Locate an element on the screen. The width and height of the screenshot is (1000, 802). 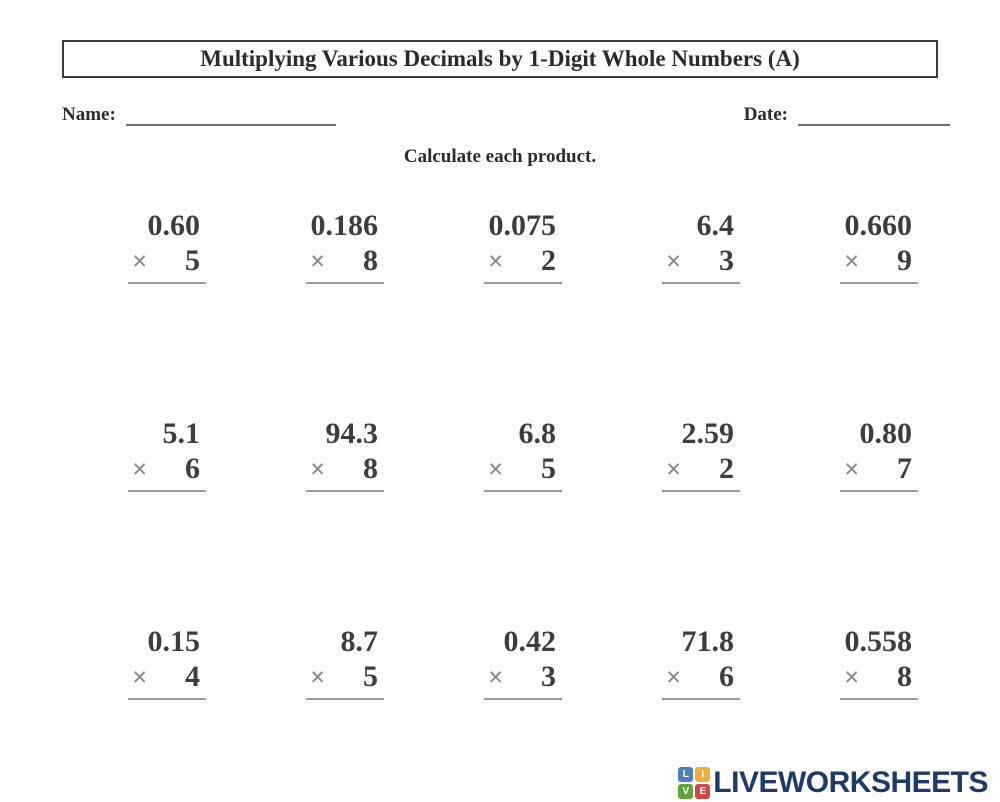
problem-6: 5.1 × 6 is located at coordinates (167, 455).